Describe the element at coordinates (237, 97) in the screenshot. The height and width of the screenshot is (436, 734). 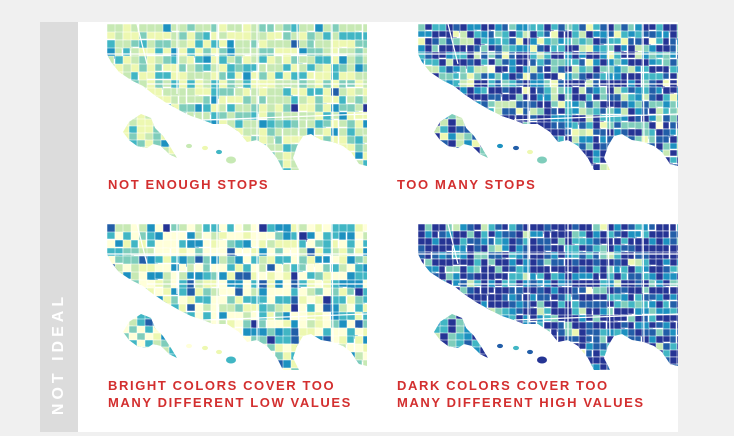
I see `map-not-enough-stops` at that location.